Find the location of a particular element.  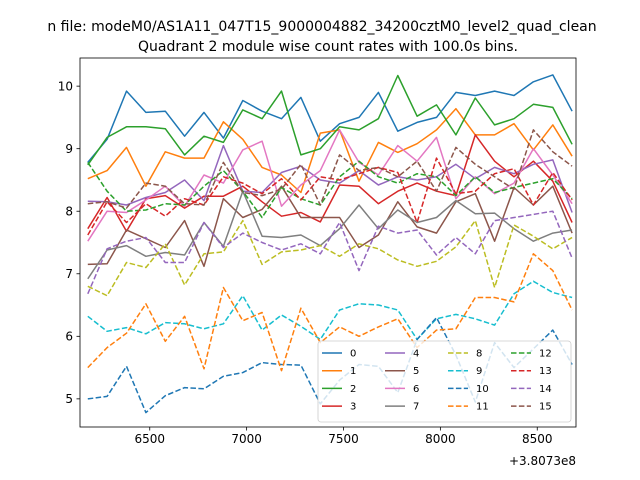

legend-label-12: 12 is located at coordinates (545, 354).